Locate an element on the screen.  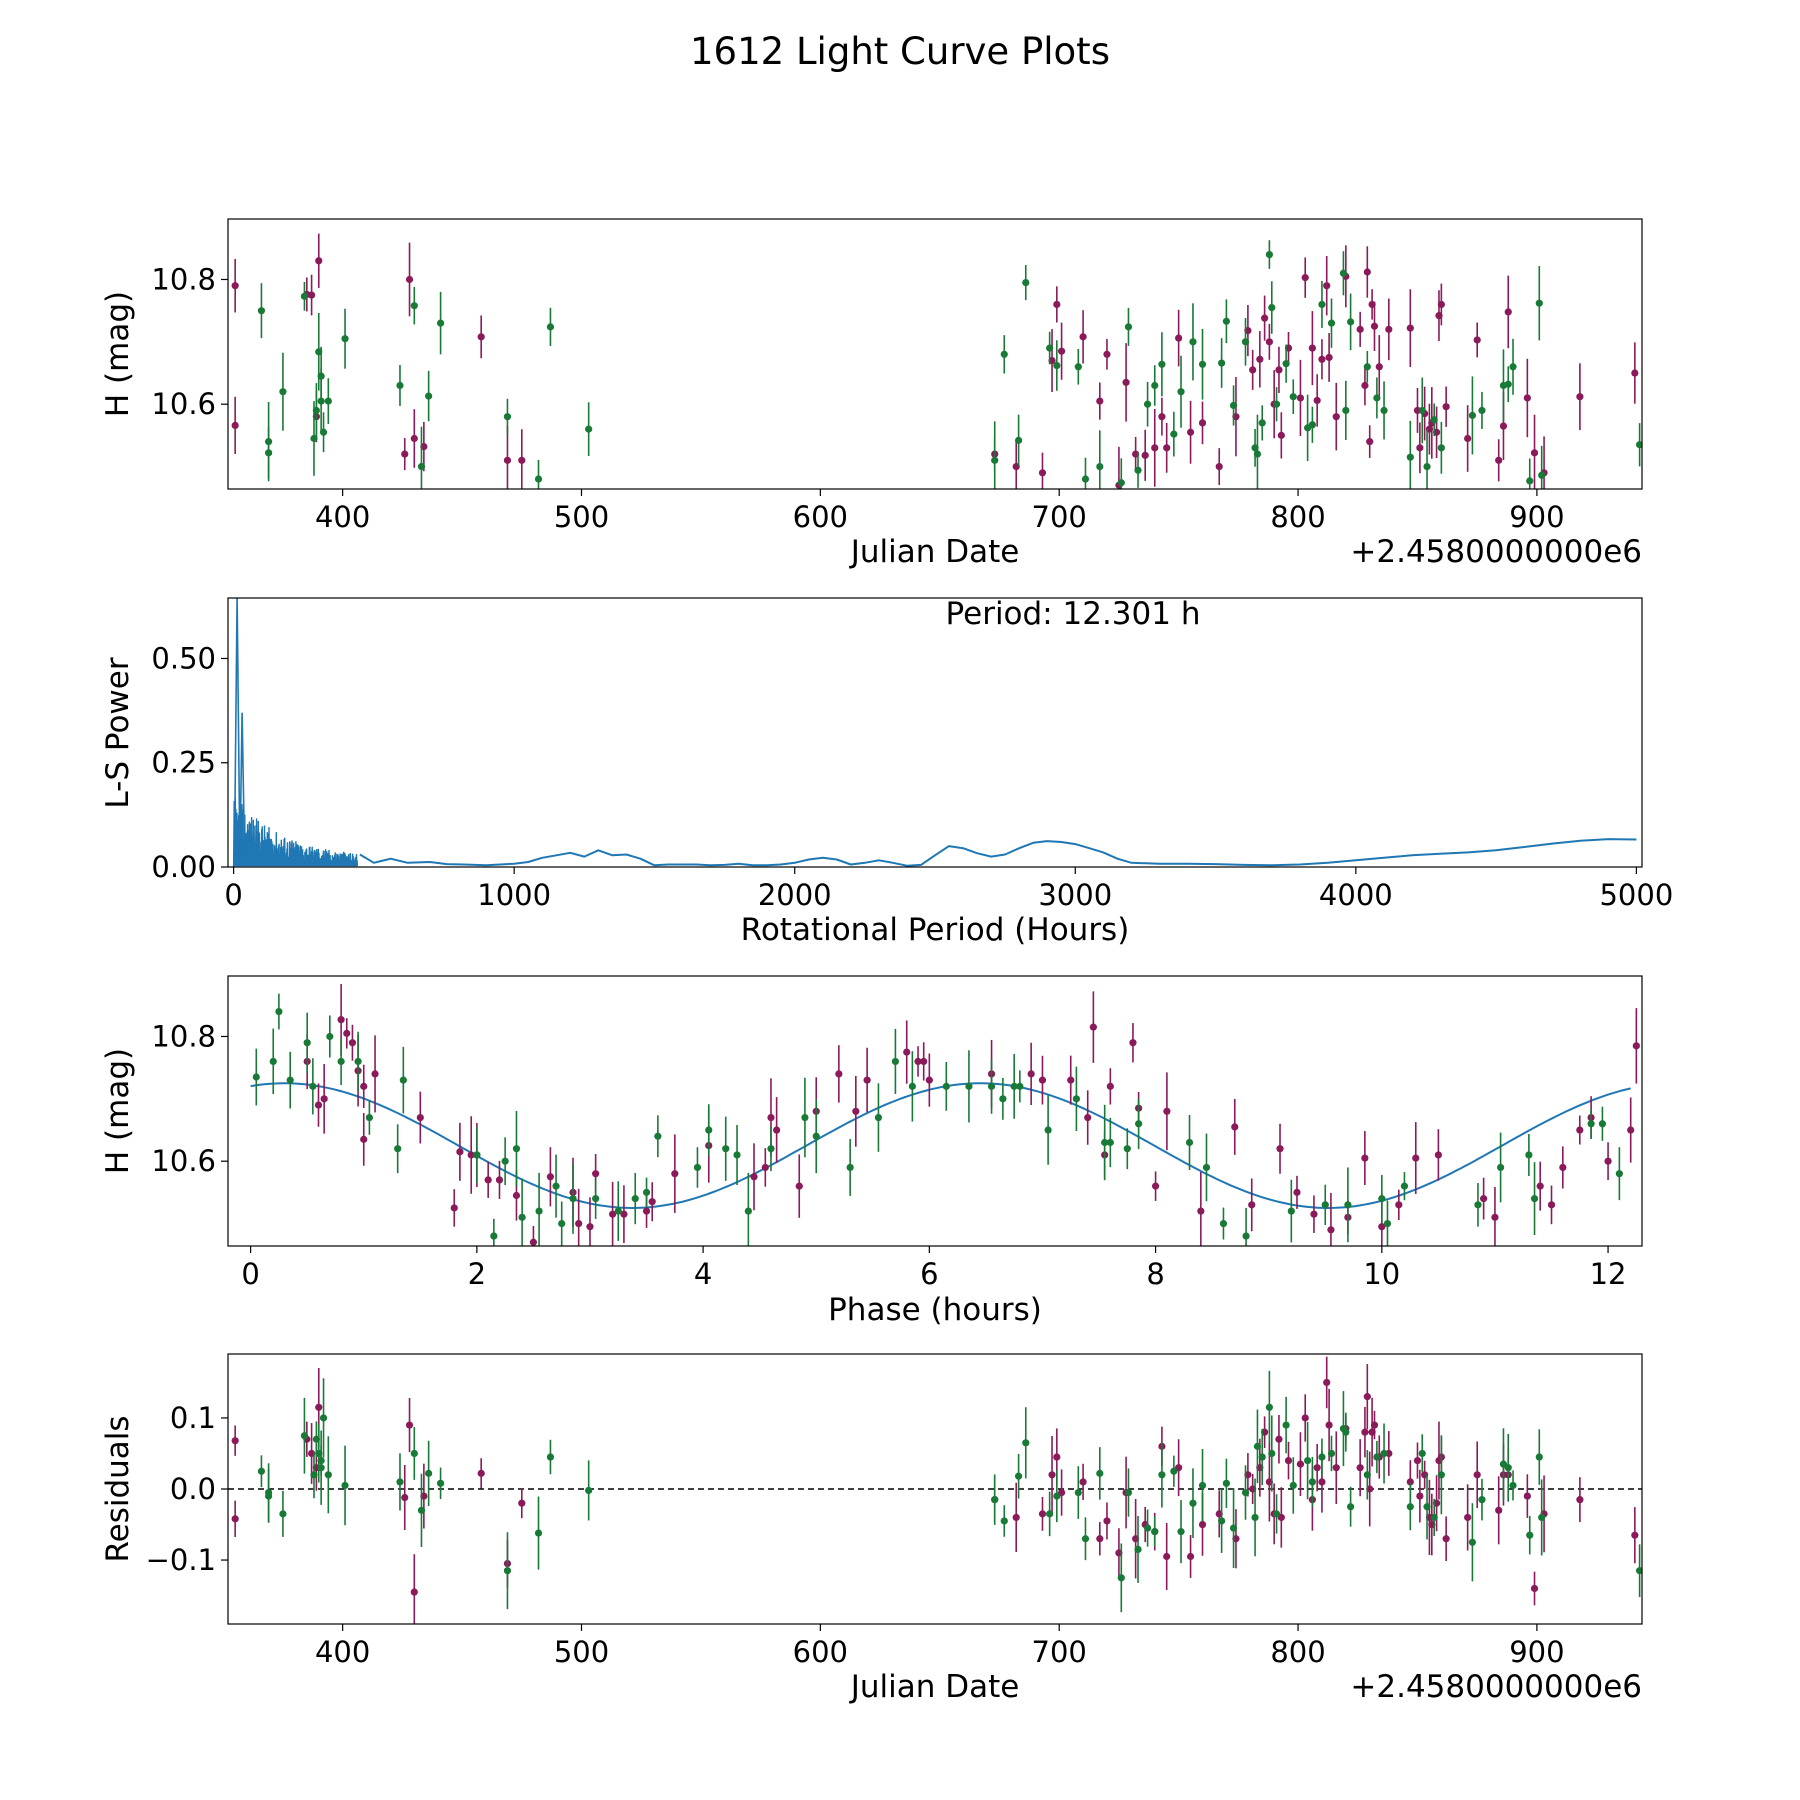
lightcurve-xtick-label: 600 is located at coordinates (820, 517).